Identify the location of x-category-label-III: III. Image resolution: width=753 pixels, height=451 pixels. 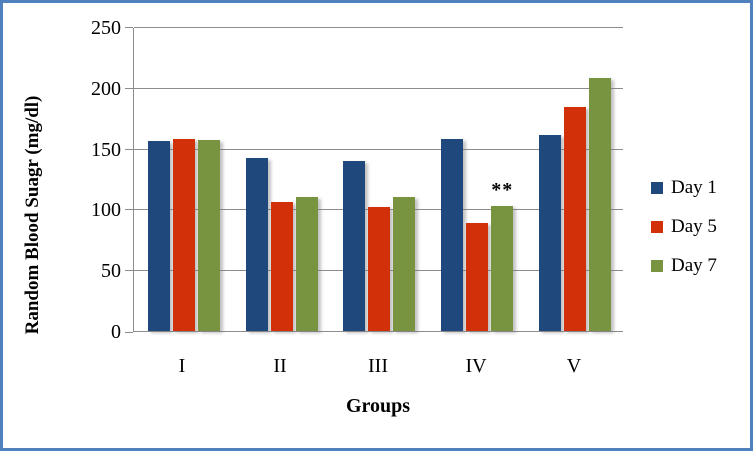
(378, 366).